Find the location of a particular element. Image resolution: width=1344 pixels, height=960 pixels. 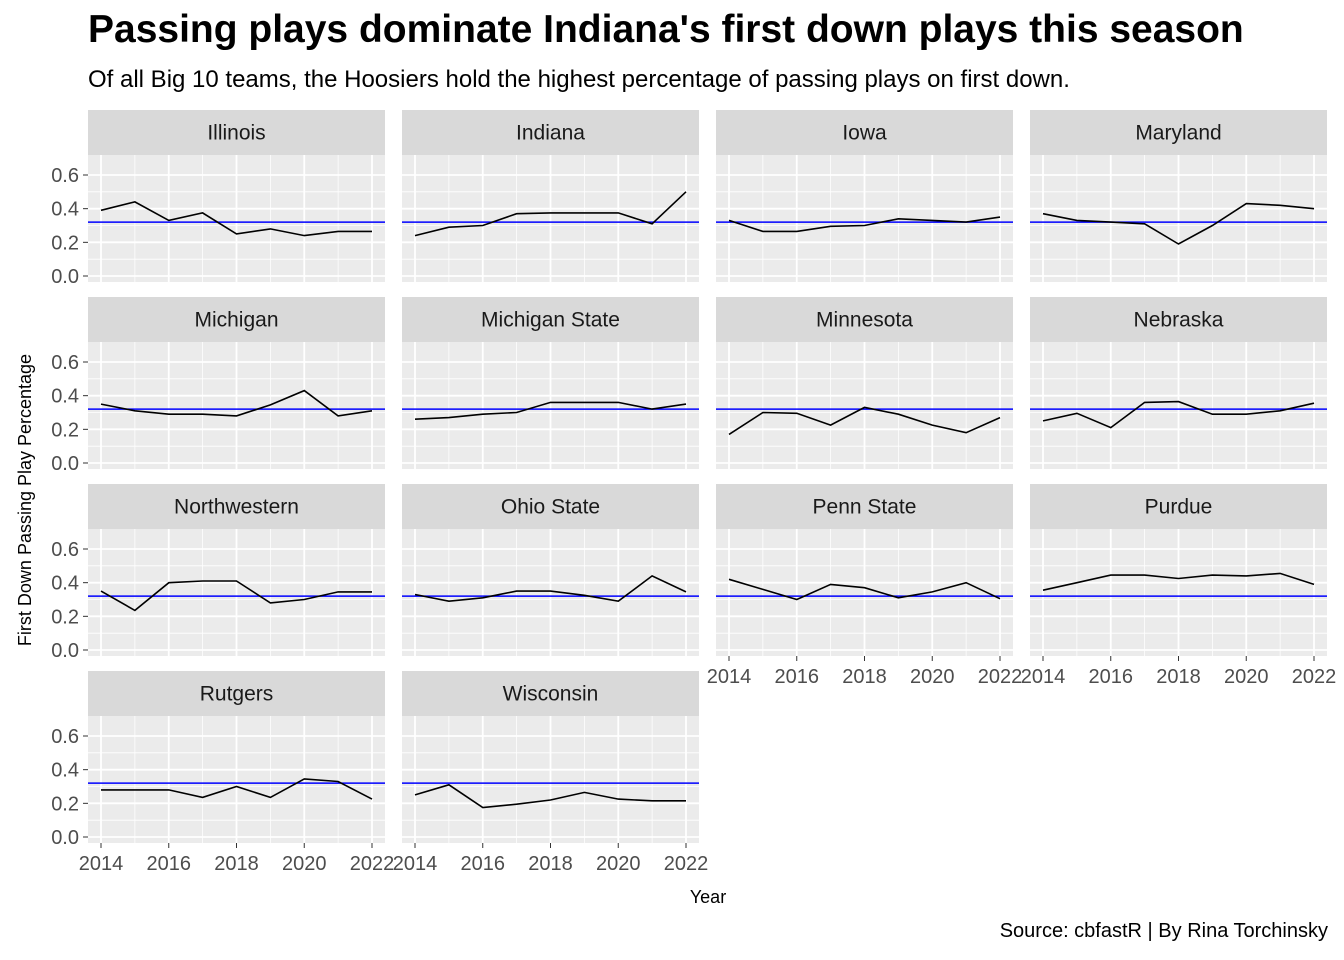

facet-strip-michigan is located at coordinates (236, 319).